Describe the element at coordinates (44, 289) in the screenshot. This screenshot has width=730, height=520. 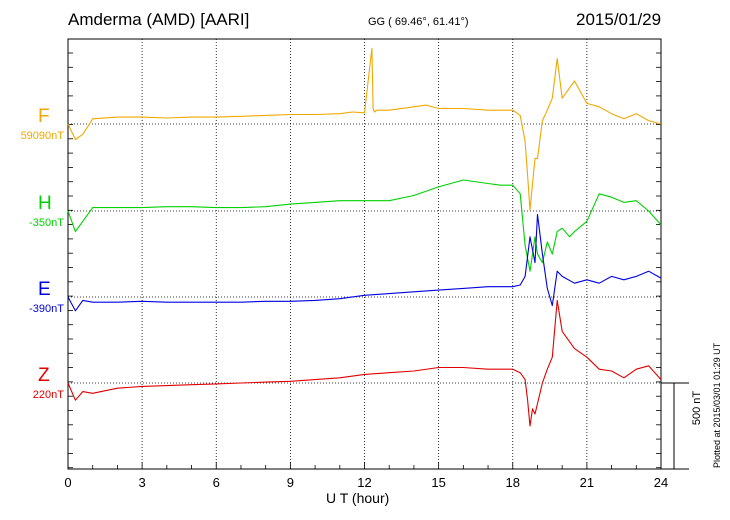
I see `channel-label-E: E` at that location.